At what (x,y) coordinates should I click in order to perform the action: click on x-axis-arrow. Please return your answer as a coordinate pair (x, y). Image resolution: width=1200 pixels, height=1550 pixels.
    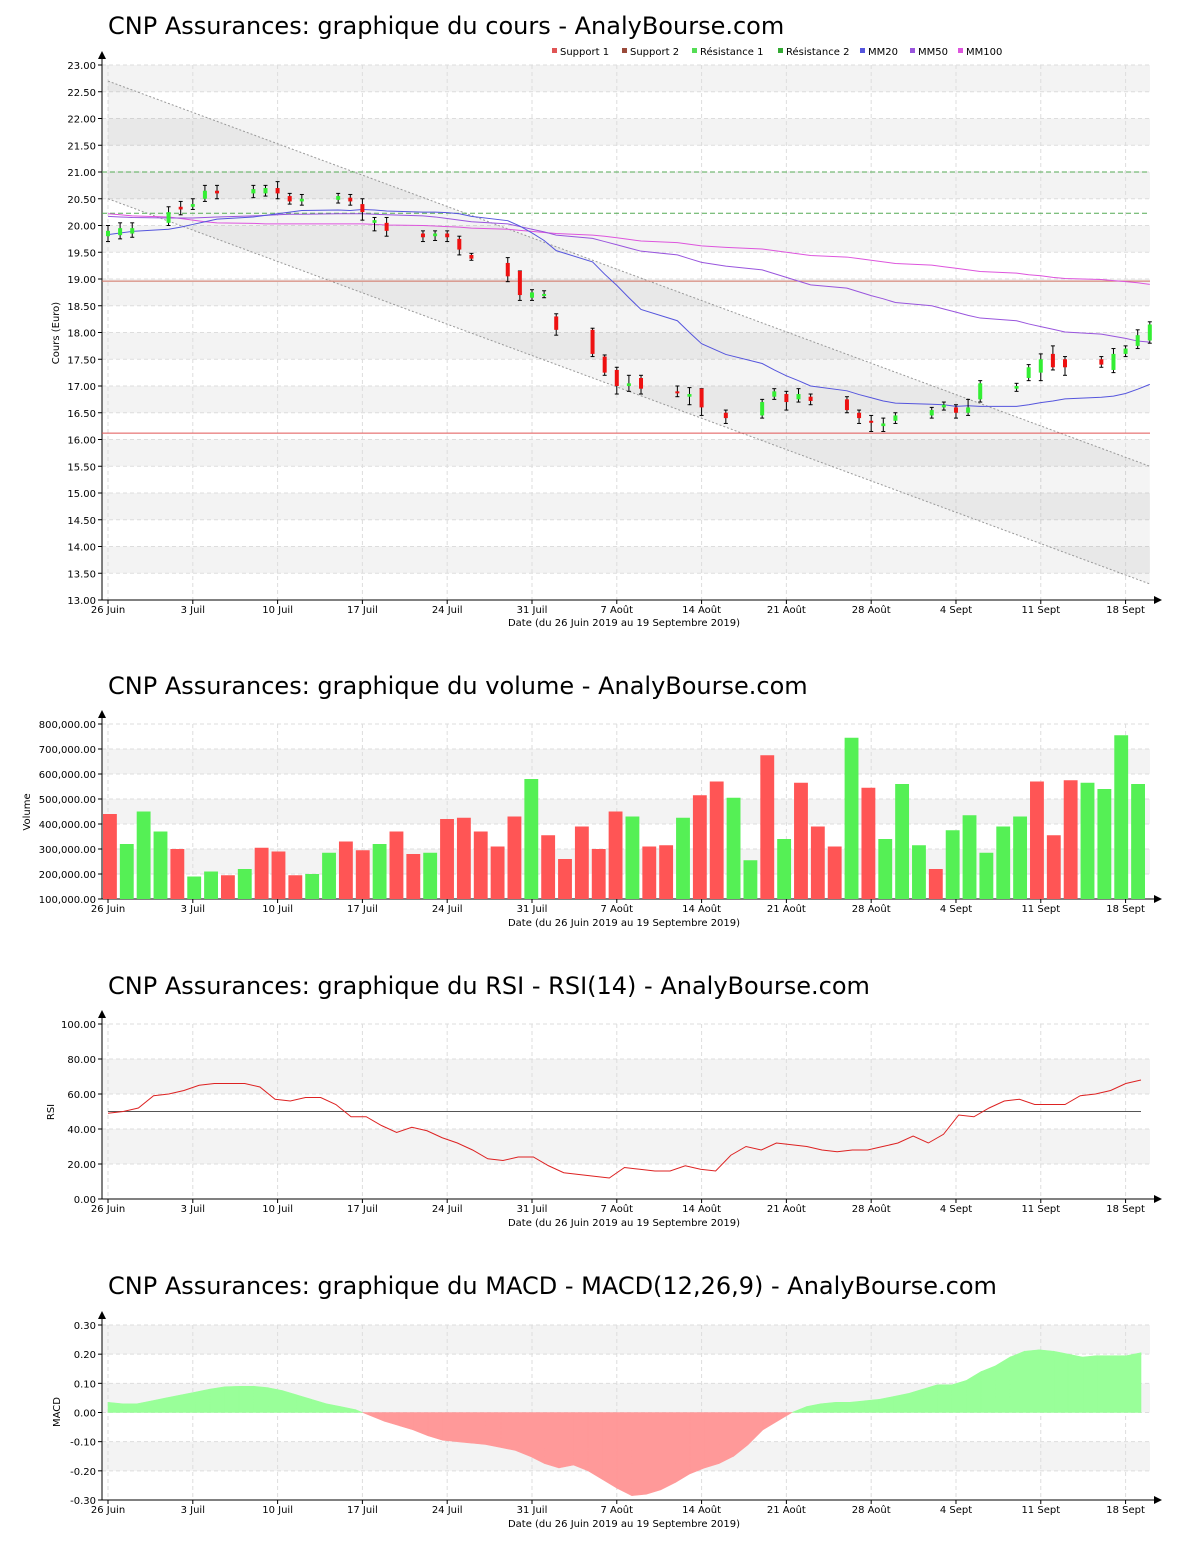
    Looking at the image, I should click on (1158, 600).